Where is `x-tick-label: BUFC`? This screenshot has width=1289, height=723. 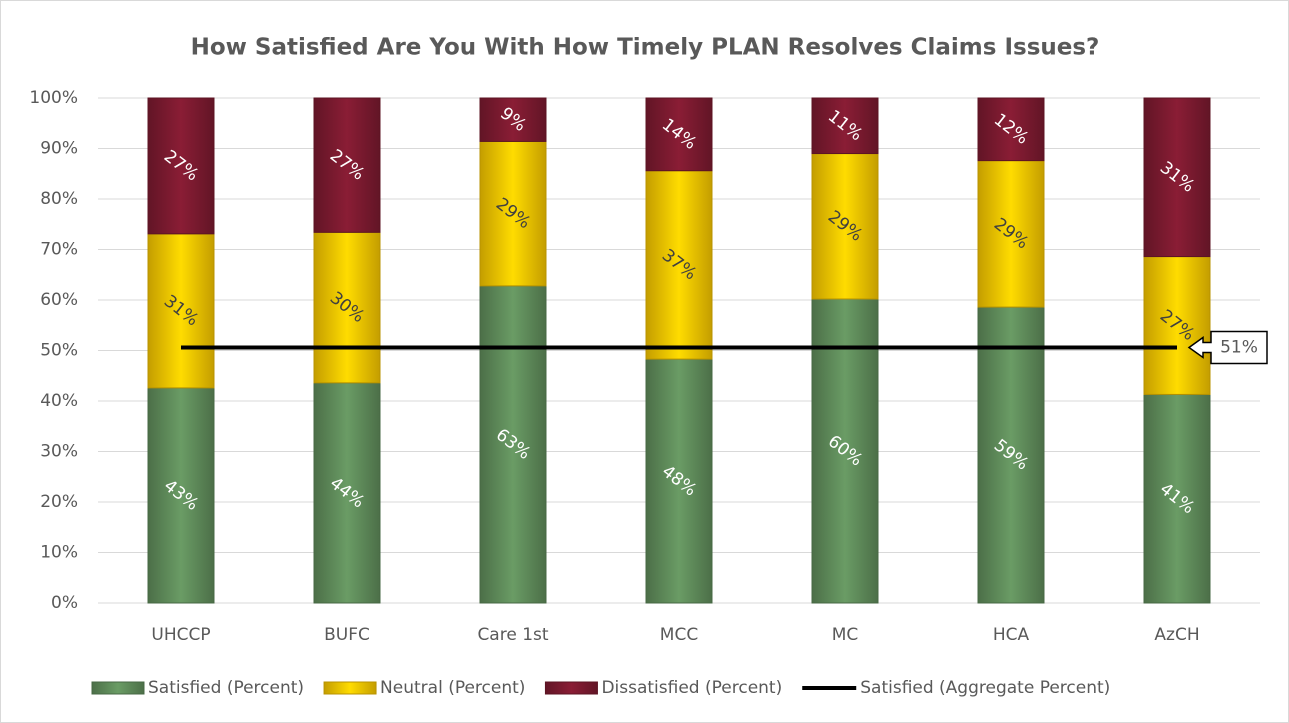
x-tick-label: BUFC is located at coordinates (347, 635).